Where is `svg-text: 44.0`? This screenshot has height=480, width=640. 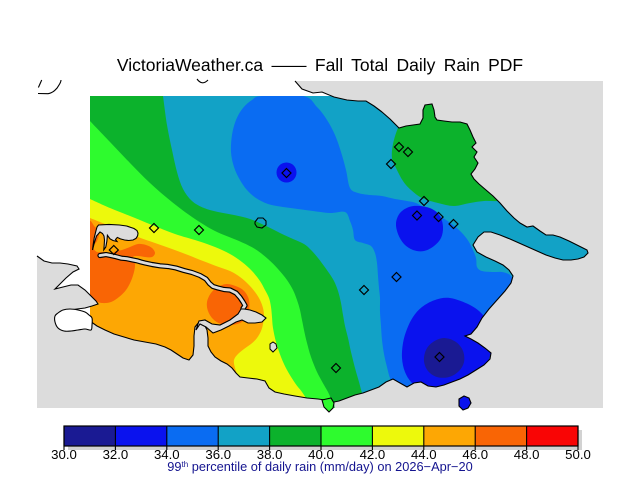
svg-text: 44.0 is located at coordinates (424, 454).